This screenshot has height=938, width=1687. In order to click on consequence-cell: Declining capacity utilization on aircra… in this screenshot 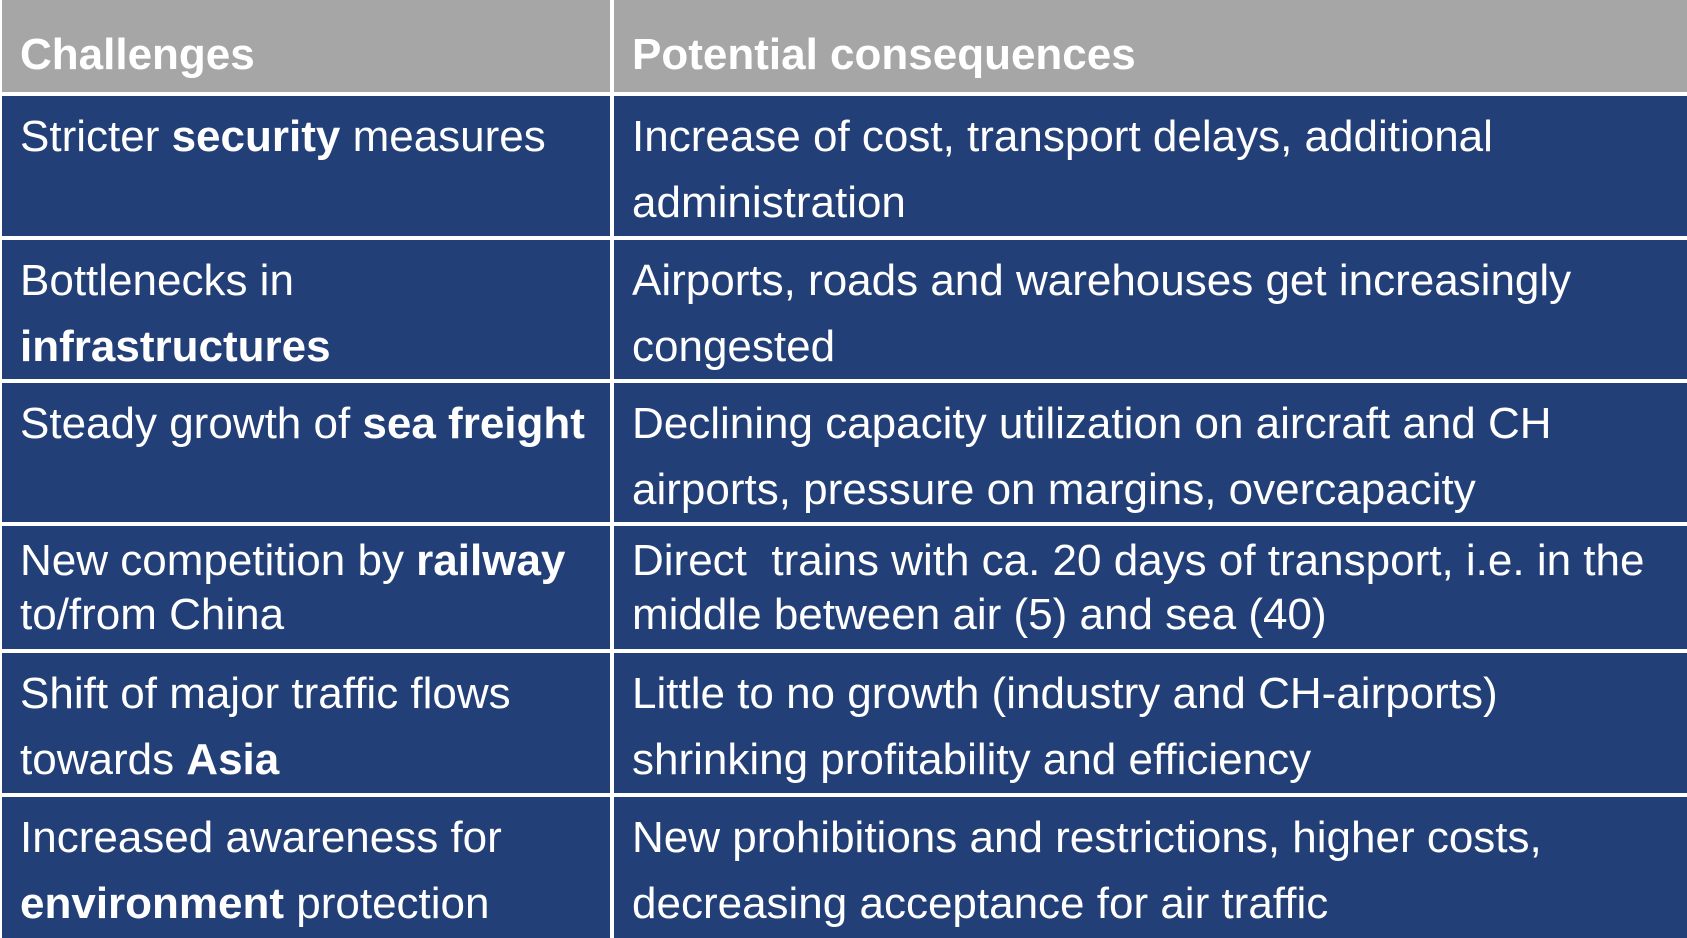, I will do `click(1150, 452)`.